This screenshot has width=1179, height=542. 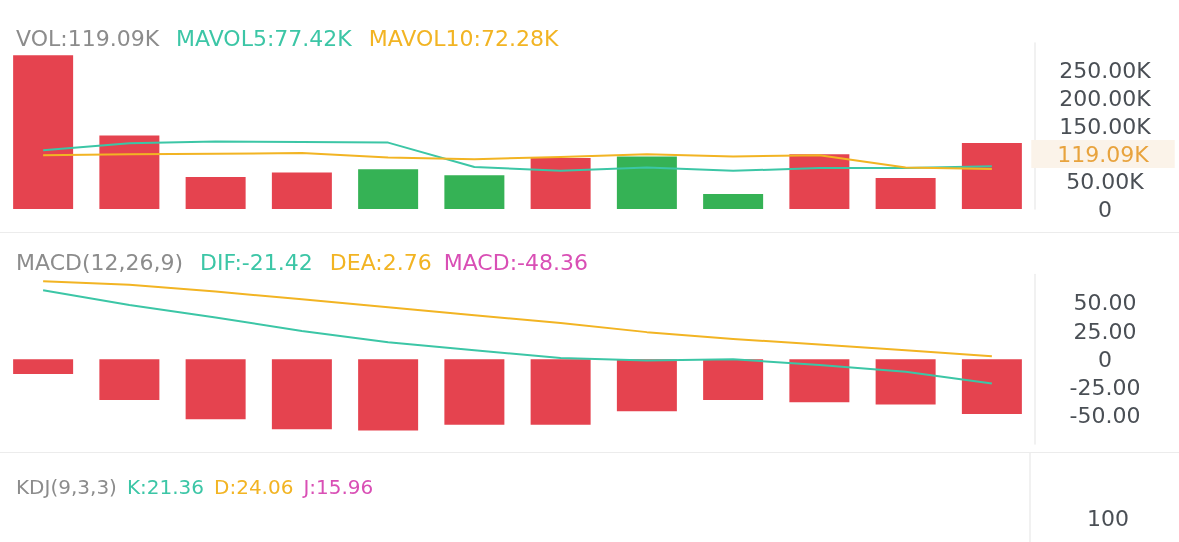 What do you see at coordinates (1105, 303) in the screenshot?
I see `y-tick-label: 50.00` at bounding box center [1105, 303].